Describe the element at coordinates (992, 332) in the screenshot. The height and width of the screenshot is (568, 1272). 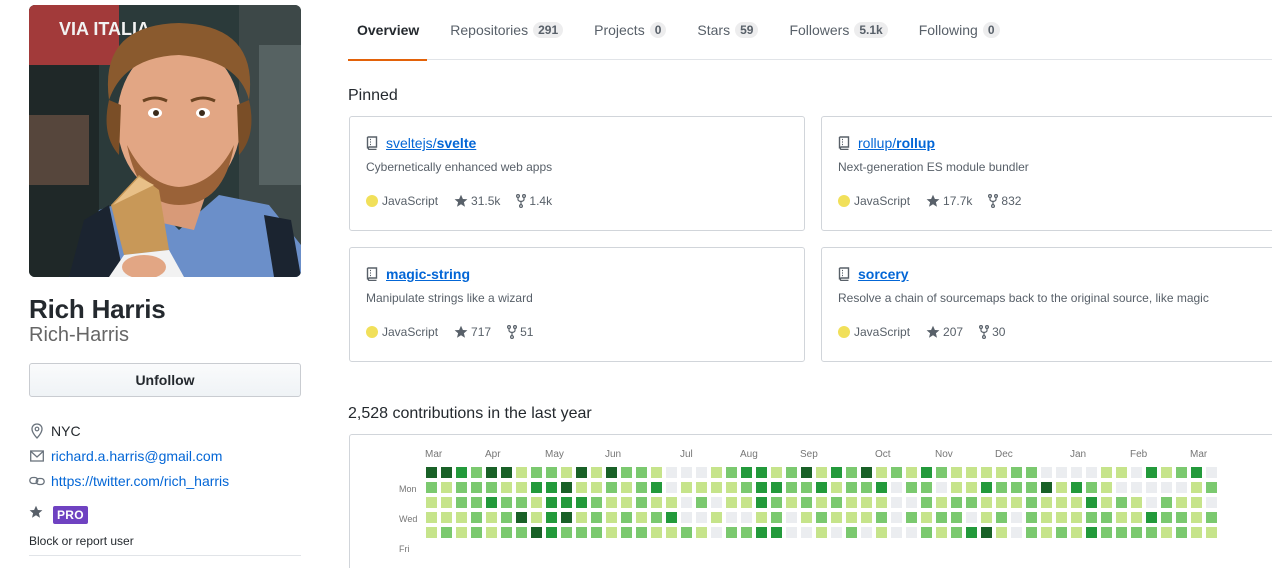
I see `repo-forks: 30` at that location.